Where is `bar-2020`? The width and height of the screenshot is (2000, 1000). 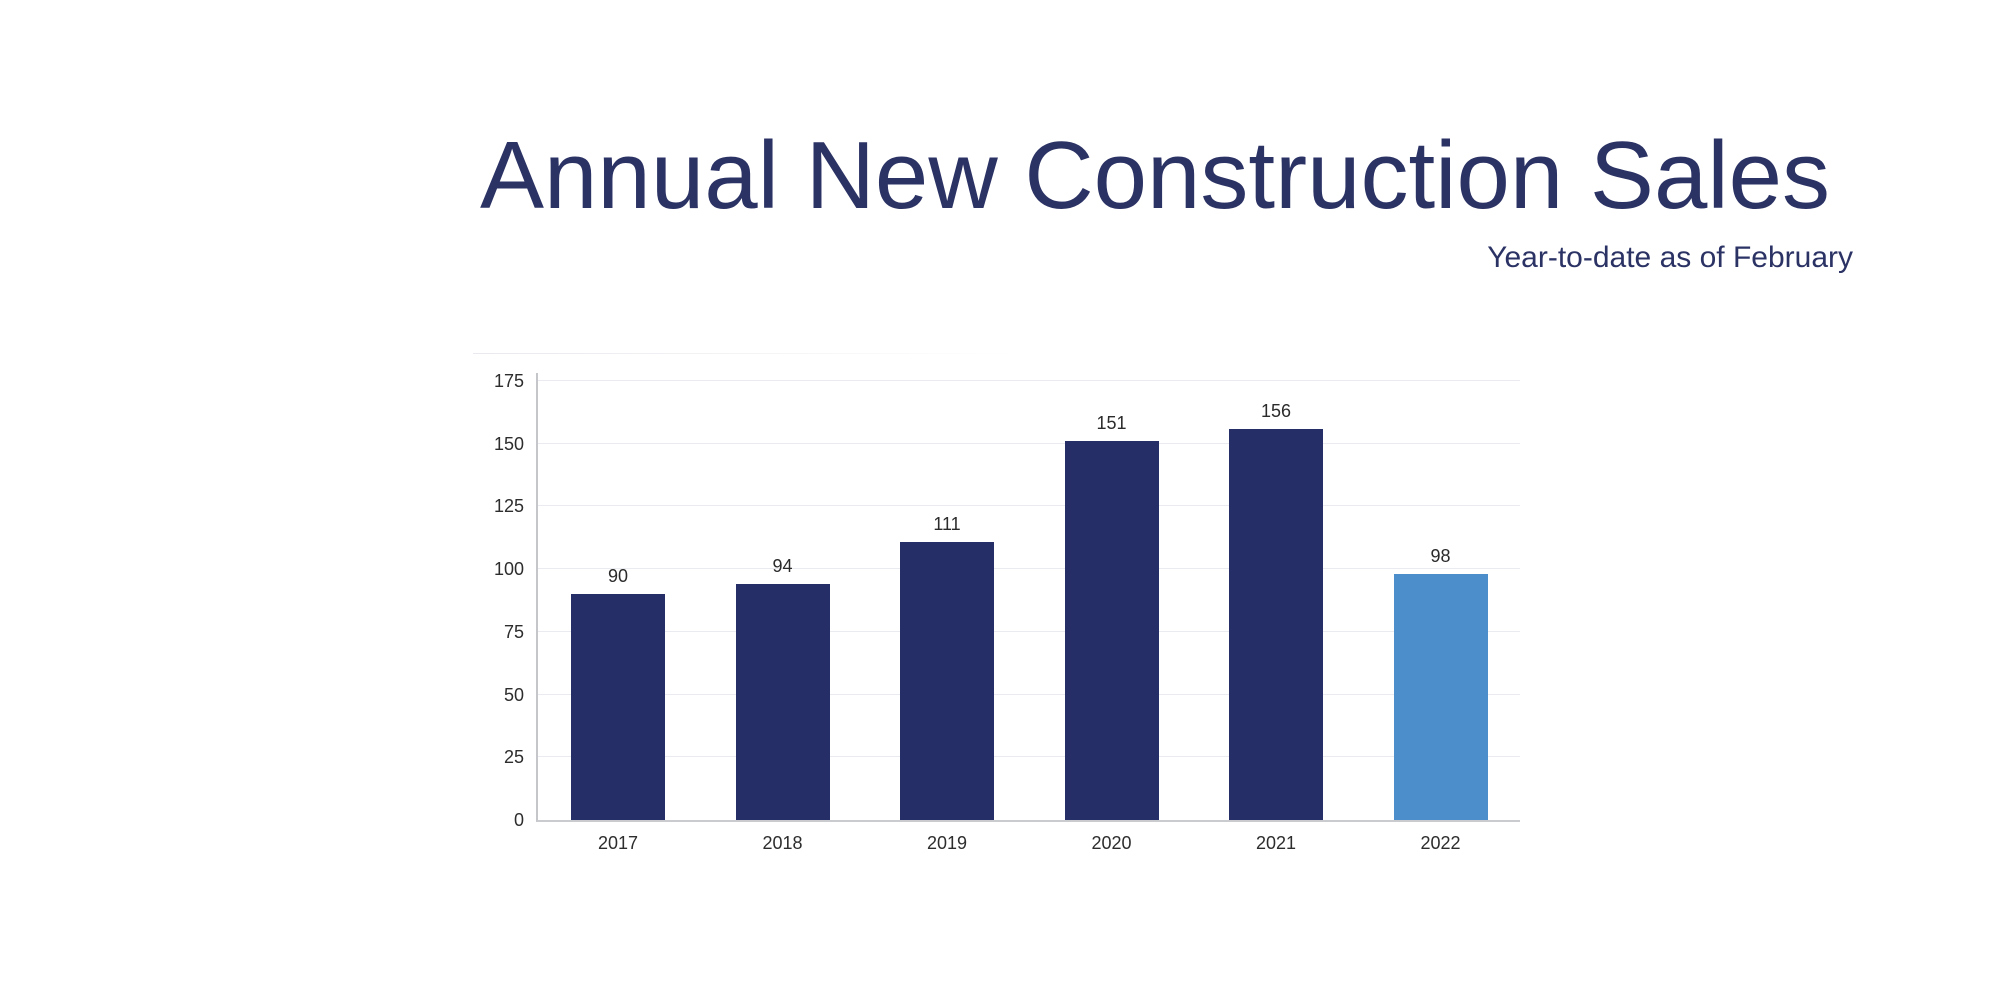
bar-2020 is located at coordinates (1111, 630).